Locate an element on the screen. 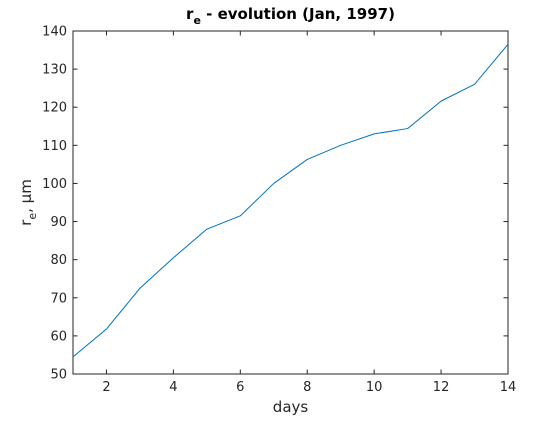 The image size is (560, 424). x-tick-label: 6 is located at coordinates (240, 387).